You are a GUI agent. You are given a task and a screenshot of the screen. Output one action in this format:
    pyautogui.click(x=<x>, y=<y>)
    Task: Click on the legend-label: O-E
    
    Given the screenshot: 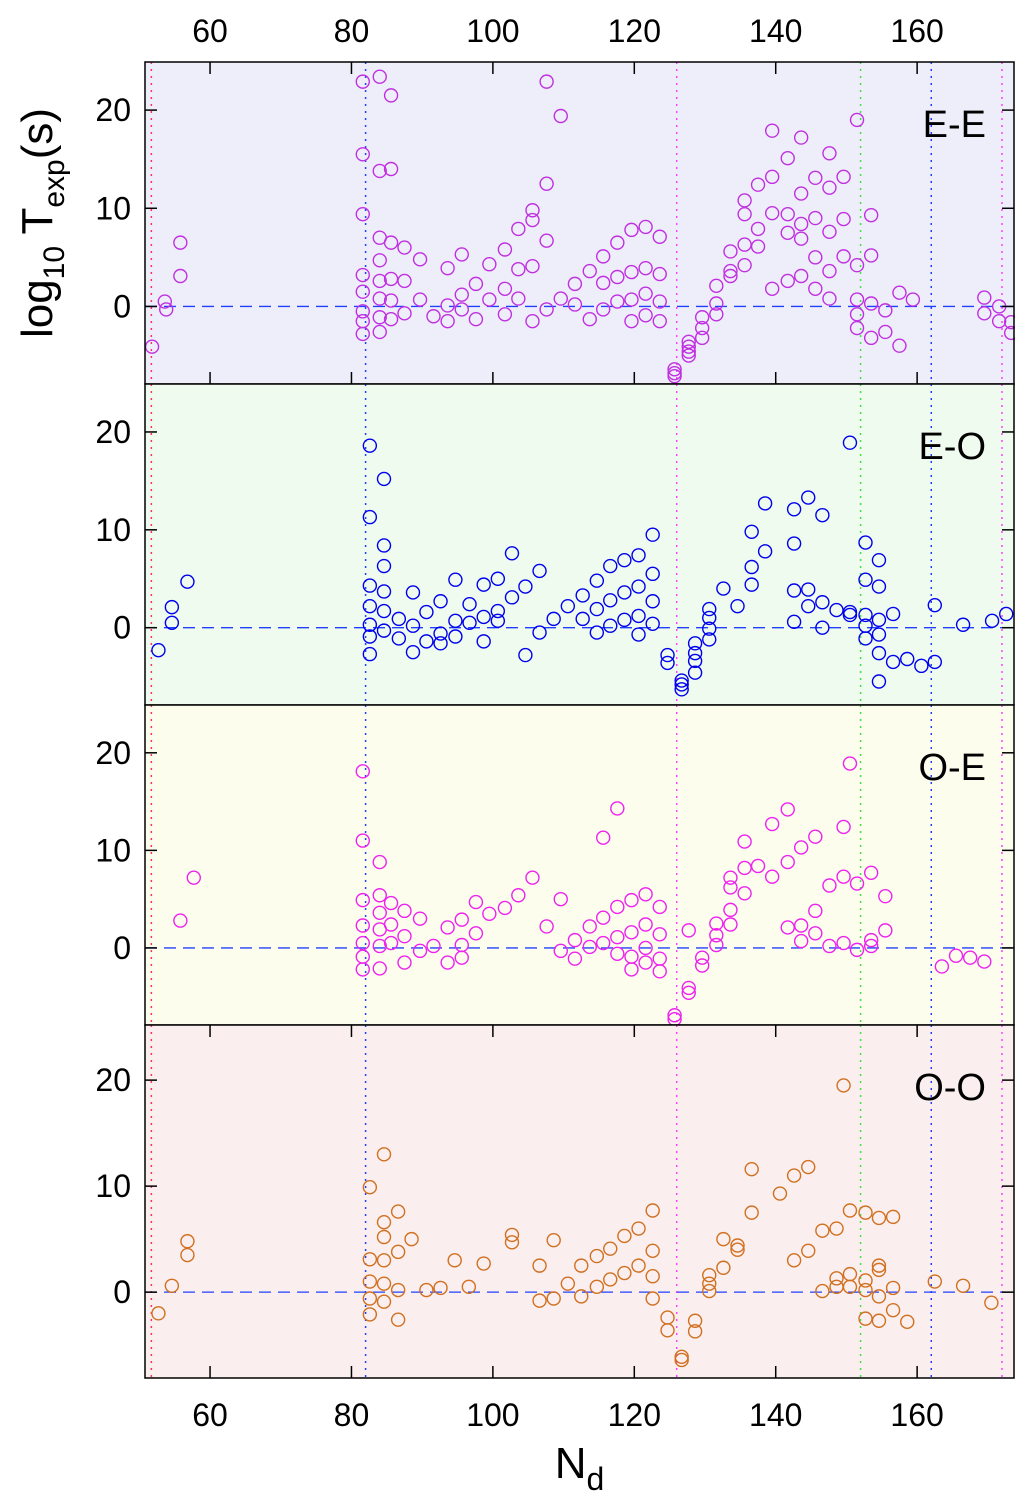 What is the action you would take?
    pyautogui.click(x=952, y=768)
    